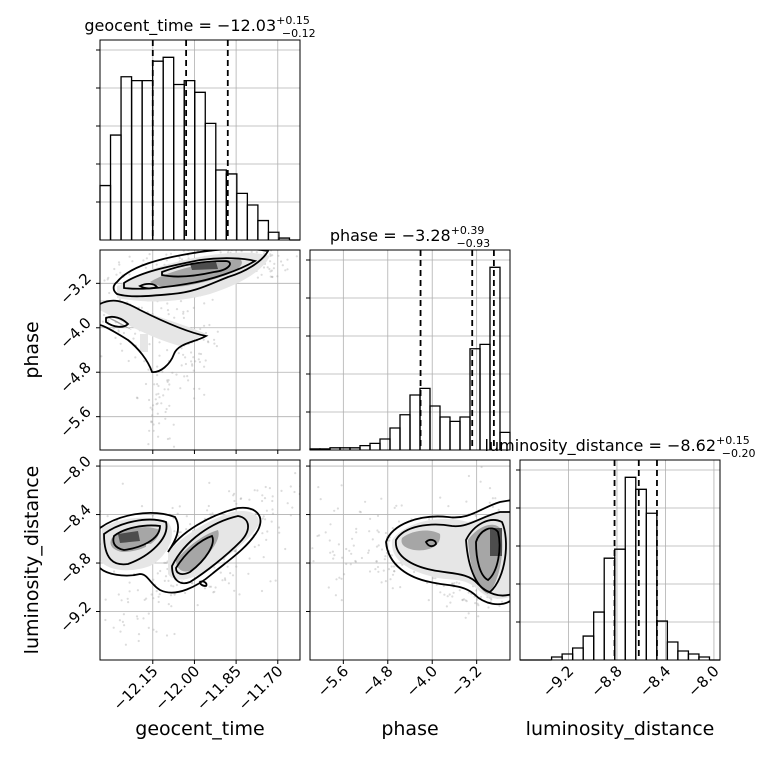  I want to click on y-tick-label: −4.0, so click(75, 333).